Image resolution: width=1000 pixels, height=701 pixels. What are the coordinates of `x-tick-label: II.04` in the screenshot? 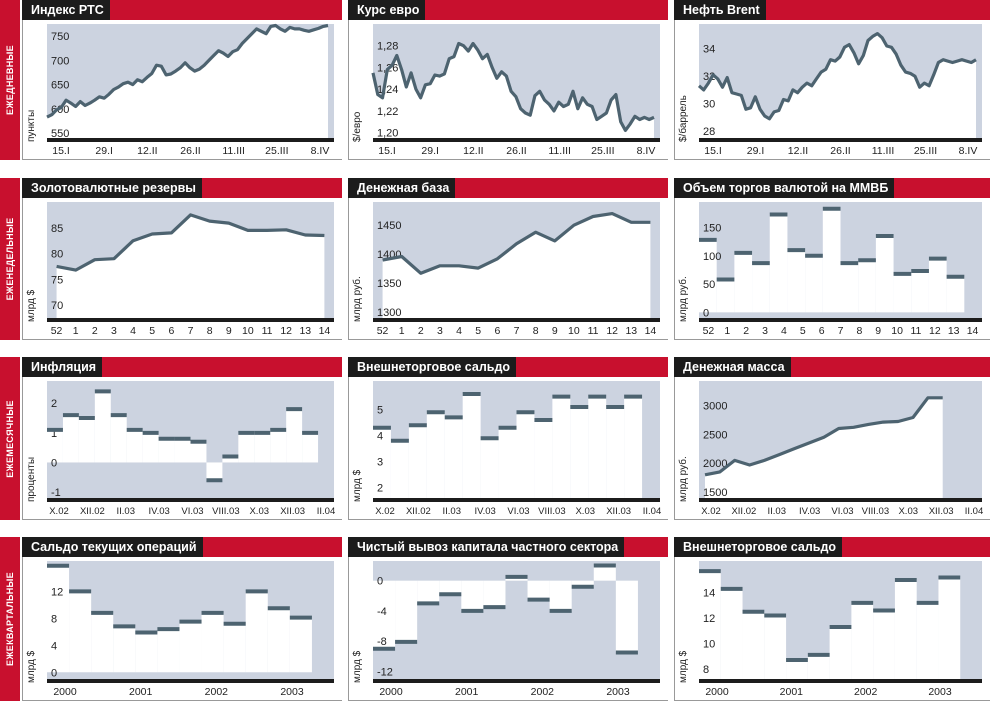 It's located at (326, 511).